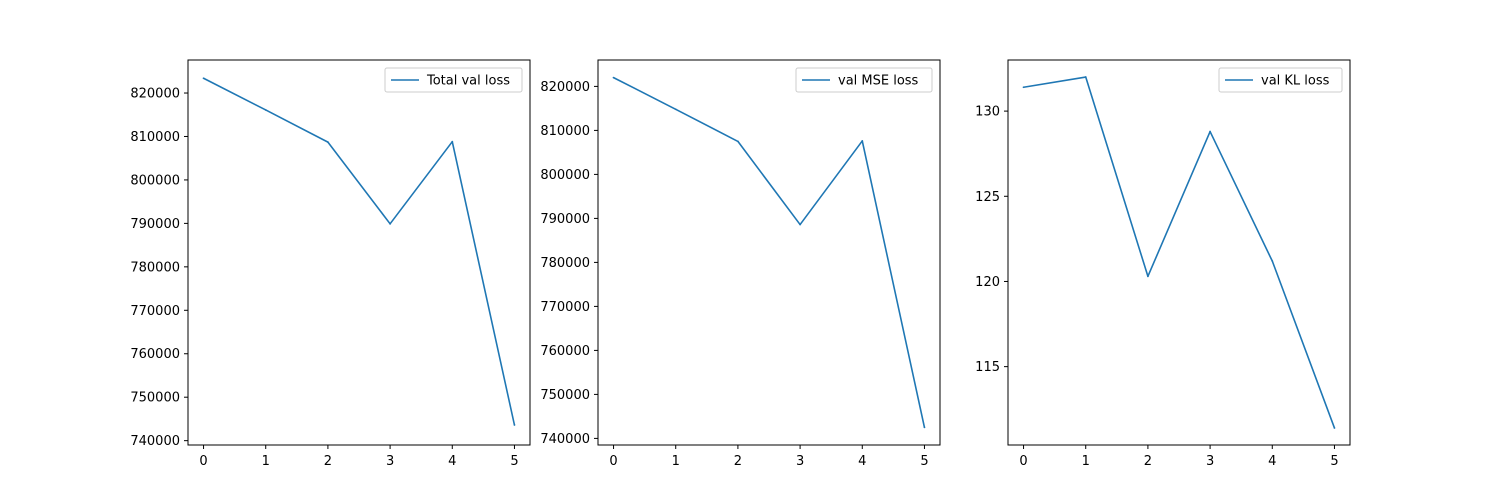 The width and height of the screenshot is (1500, 500). I want to click on y-tick-label: 125, so click(987, 197).